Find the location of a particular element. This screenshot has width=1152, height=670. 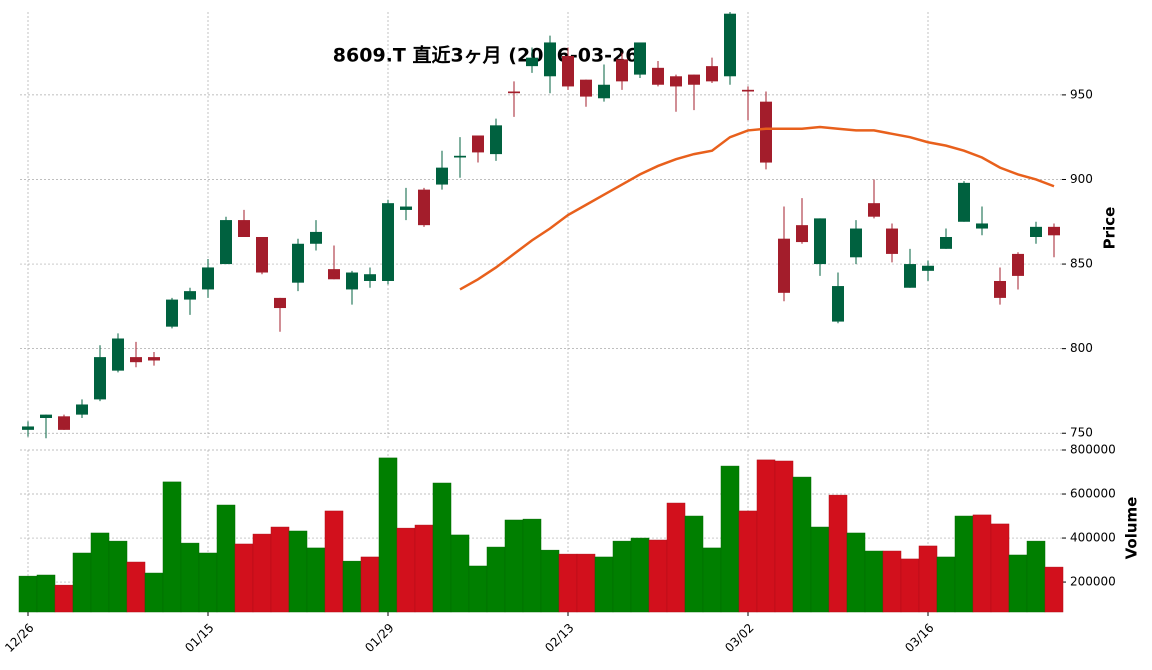

x-tick-label: 01/29 is located at coordinates (379, 638).